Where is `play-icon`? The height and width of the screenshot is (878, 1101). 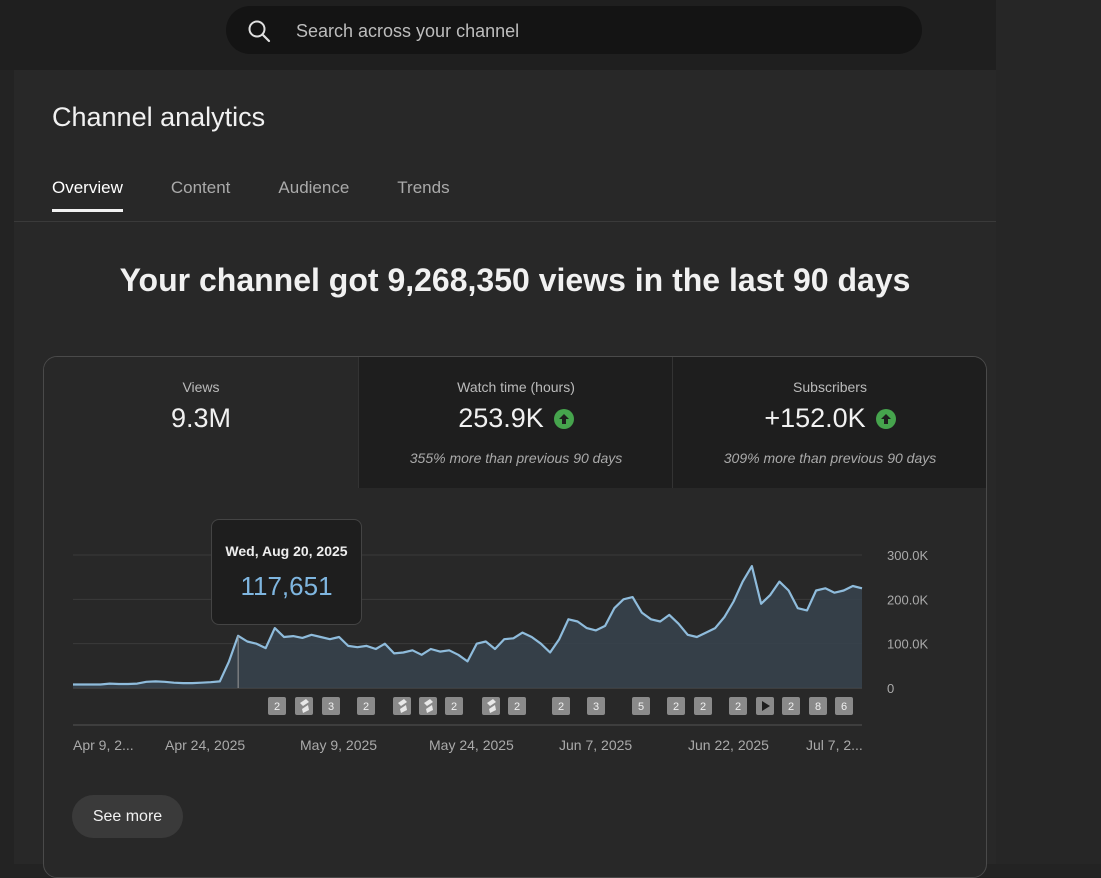
play-icon is located at coordinates (766, 706).